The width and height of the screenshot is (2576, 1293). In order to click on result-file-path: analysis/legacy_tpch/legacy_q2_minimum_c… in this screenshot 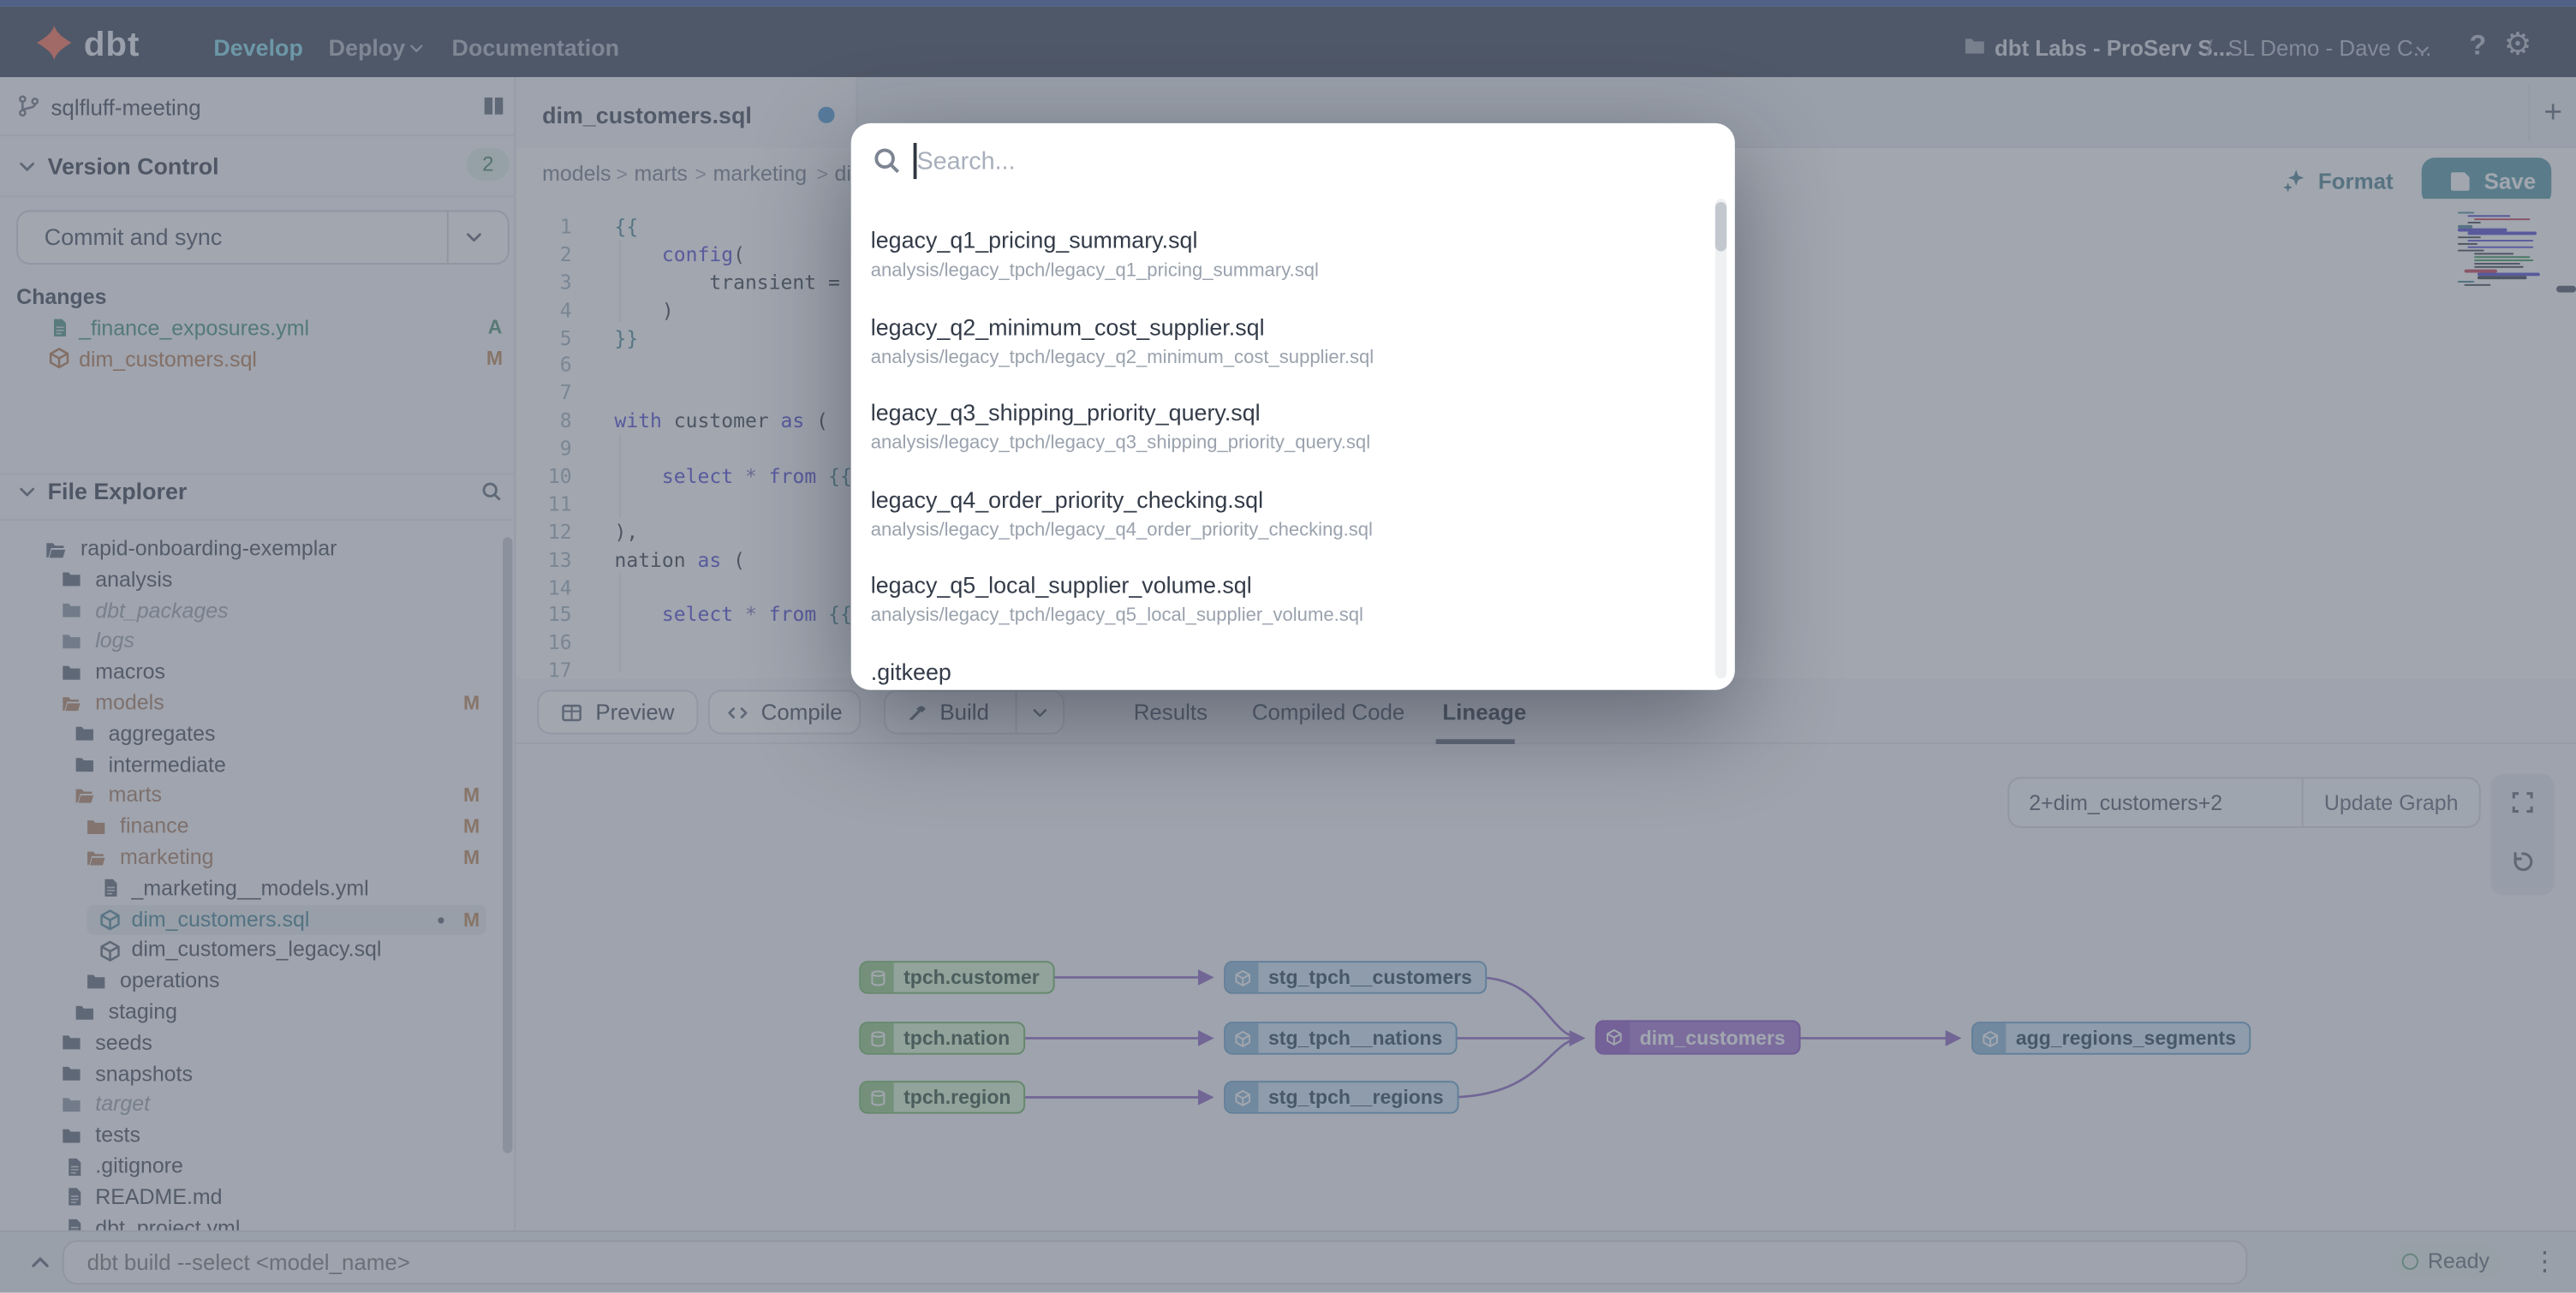, I will do `click(1122, 357)`.